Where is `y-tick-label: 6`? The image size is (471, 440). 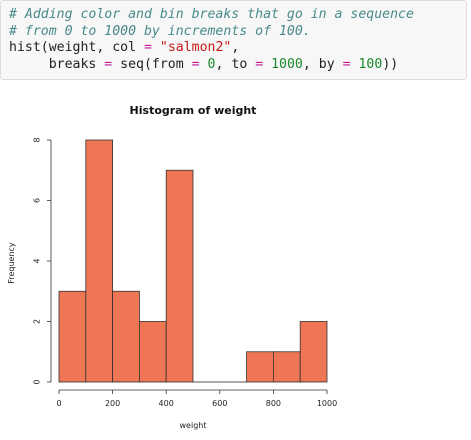
y-tick-label: 6 is located at coordinates (37, 200).